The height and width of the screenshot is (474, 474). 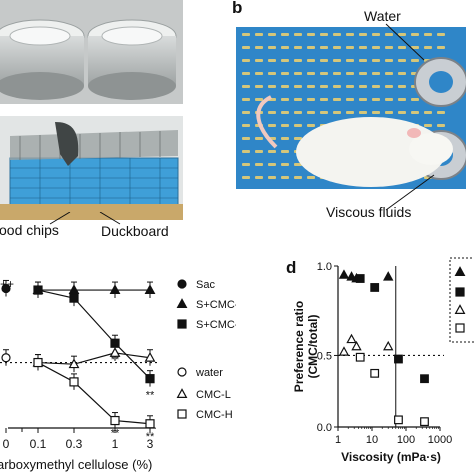 I want to click on x-tick-label: 3, so click(x=150, y=444).